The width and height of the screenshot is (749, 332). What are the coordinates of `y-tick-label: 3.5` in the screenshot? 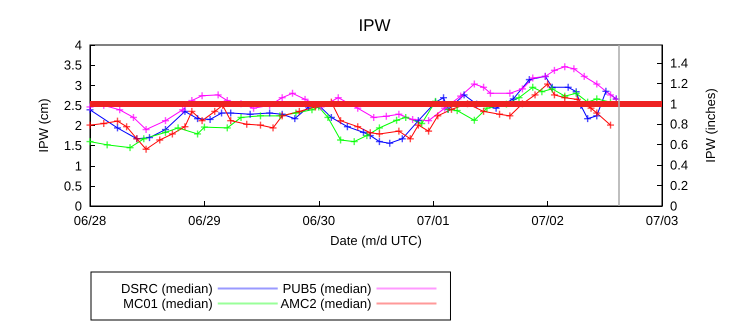 It's located at (73, 65).